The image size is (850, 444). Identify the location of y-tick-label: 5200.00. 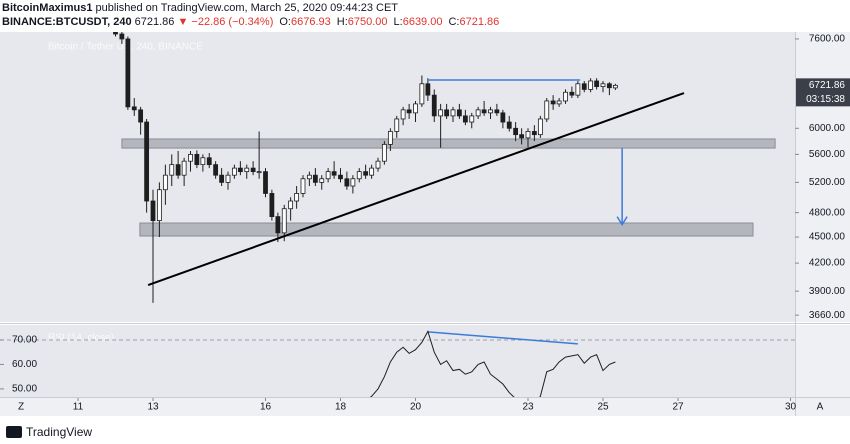
(827, 182).